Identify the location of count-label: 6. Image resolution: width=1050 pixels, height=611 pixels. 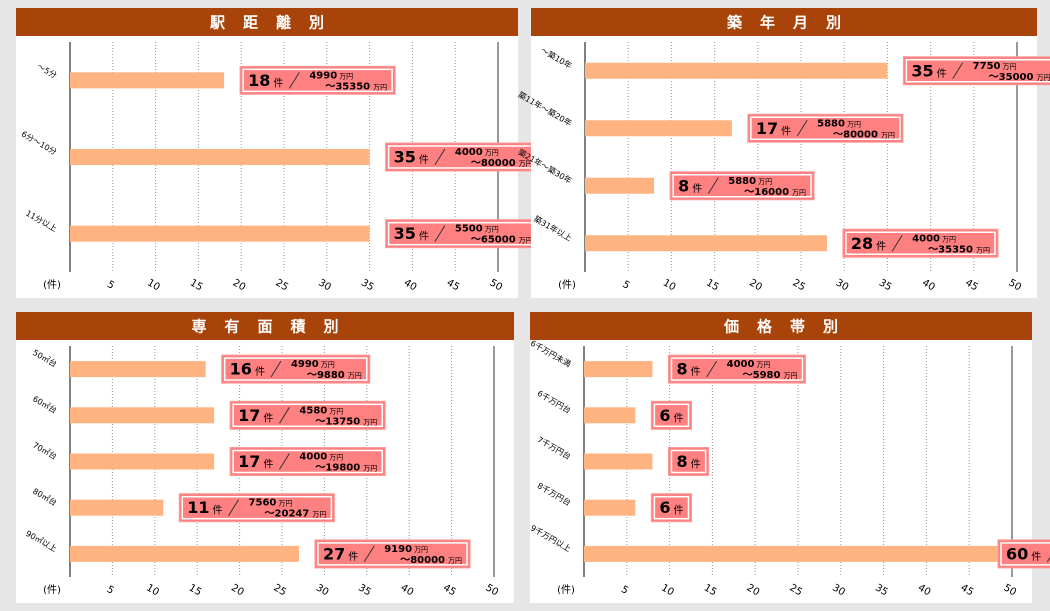
(664, 415).